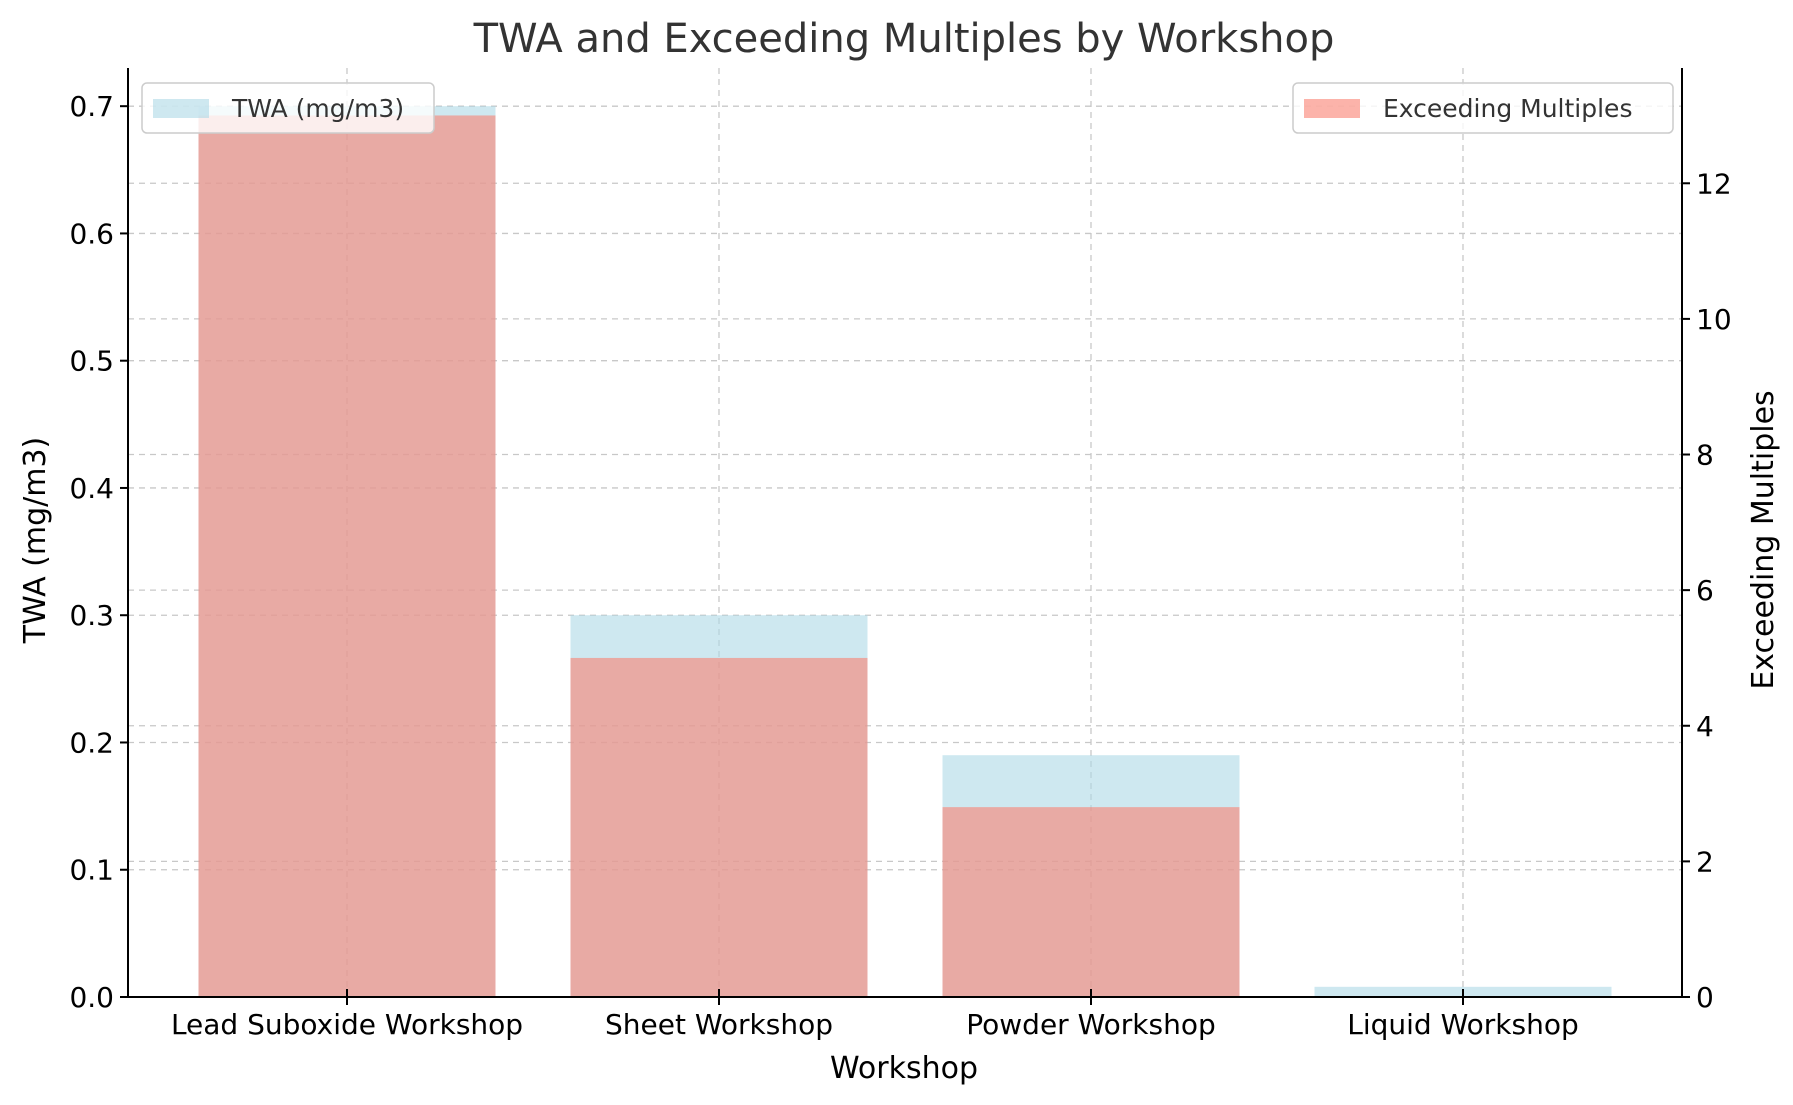 The height and width of the screenshot is (1105, 1793). I want to click on legend-twa-swatch, so click(181, 108).